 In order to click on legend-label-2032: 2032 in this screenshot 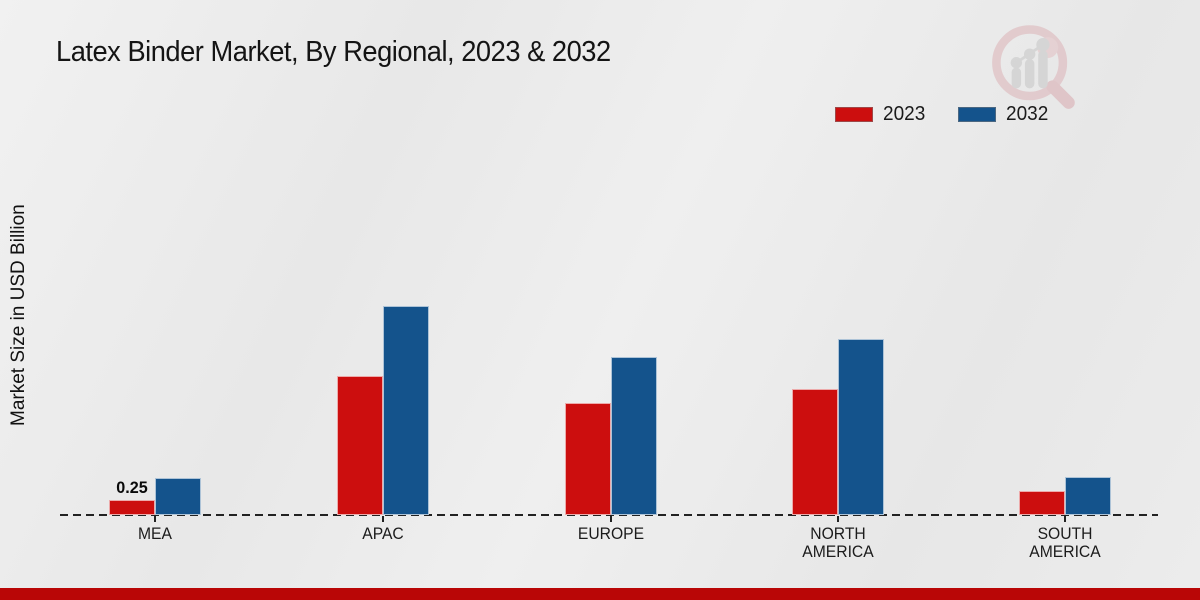, I will do `click(1026, 114)`.